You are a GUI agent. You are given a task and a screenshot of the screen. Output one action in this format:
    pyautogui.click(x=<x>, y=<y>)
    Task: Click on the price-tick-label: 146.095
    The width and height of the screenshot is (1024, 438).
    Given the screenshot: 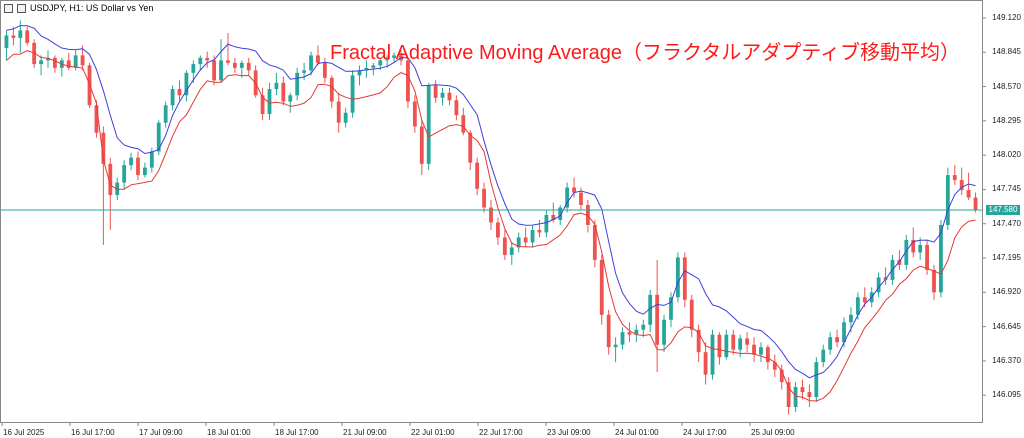 What is the action you would take?
    pyautogui.click(x=1006, y=395)
    